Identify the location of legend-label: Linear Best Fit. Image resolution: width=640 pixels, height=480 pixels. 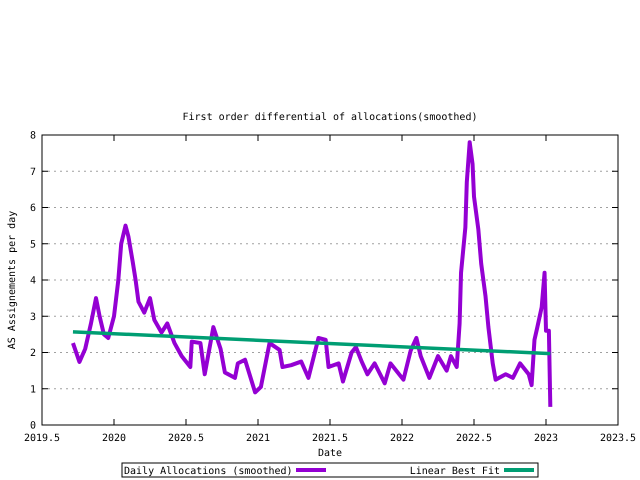
(455, 471).